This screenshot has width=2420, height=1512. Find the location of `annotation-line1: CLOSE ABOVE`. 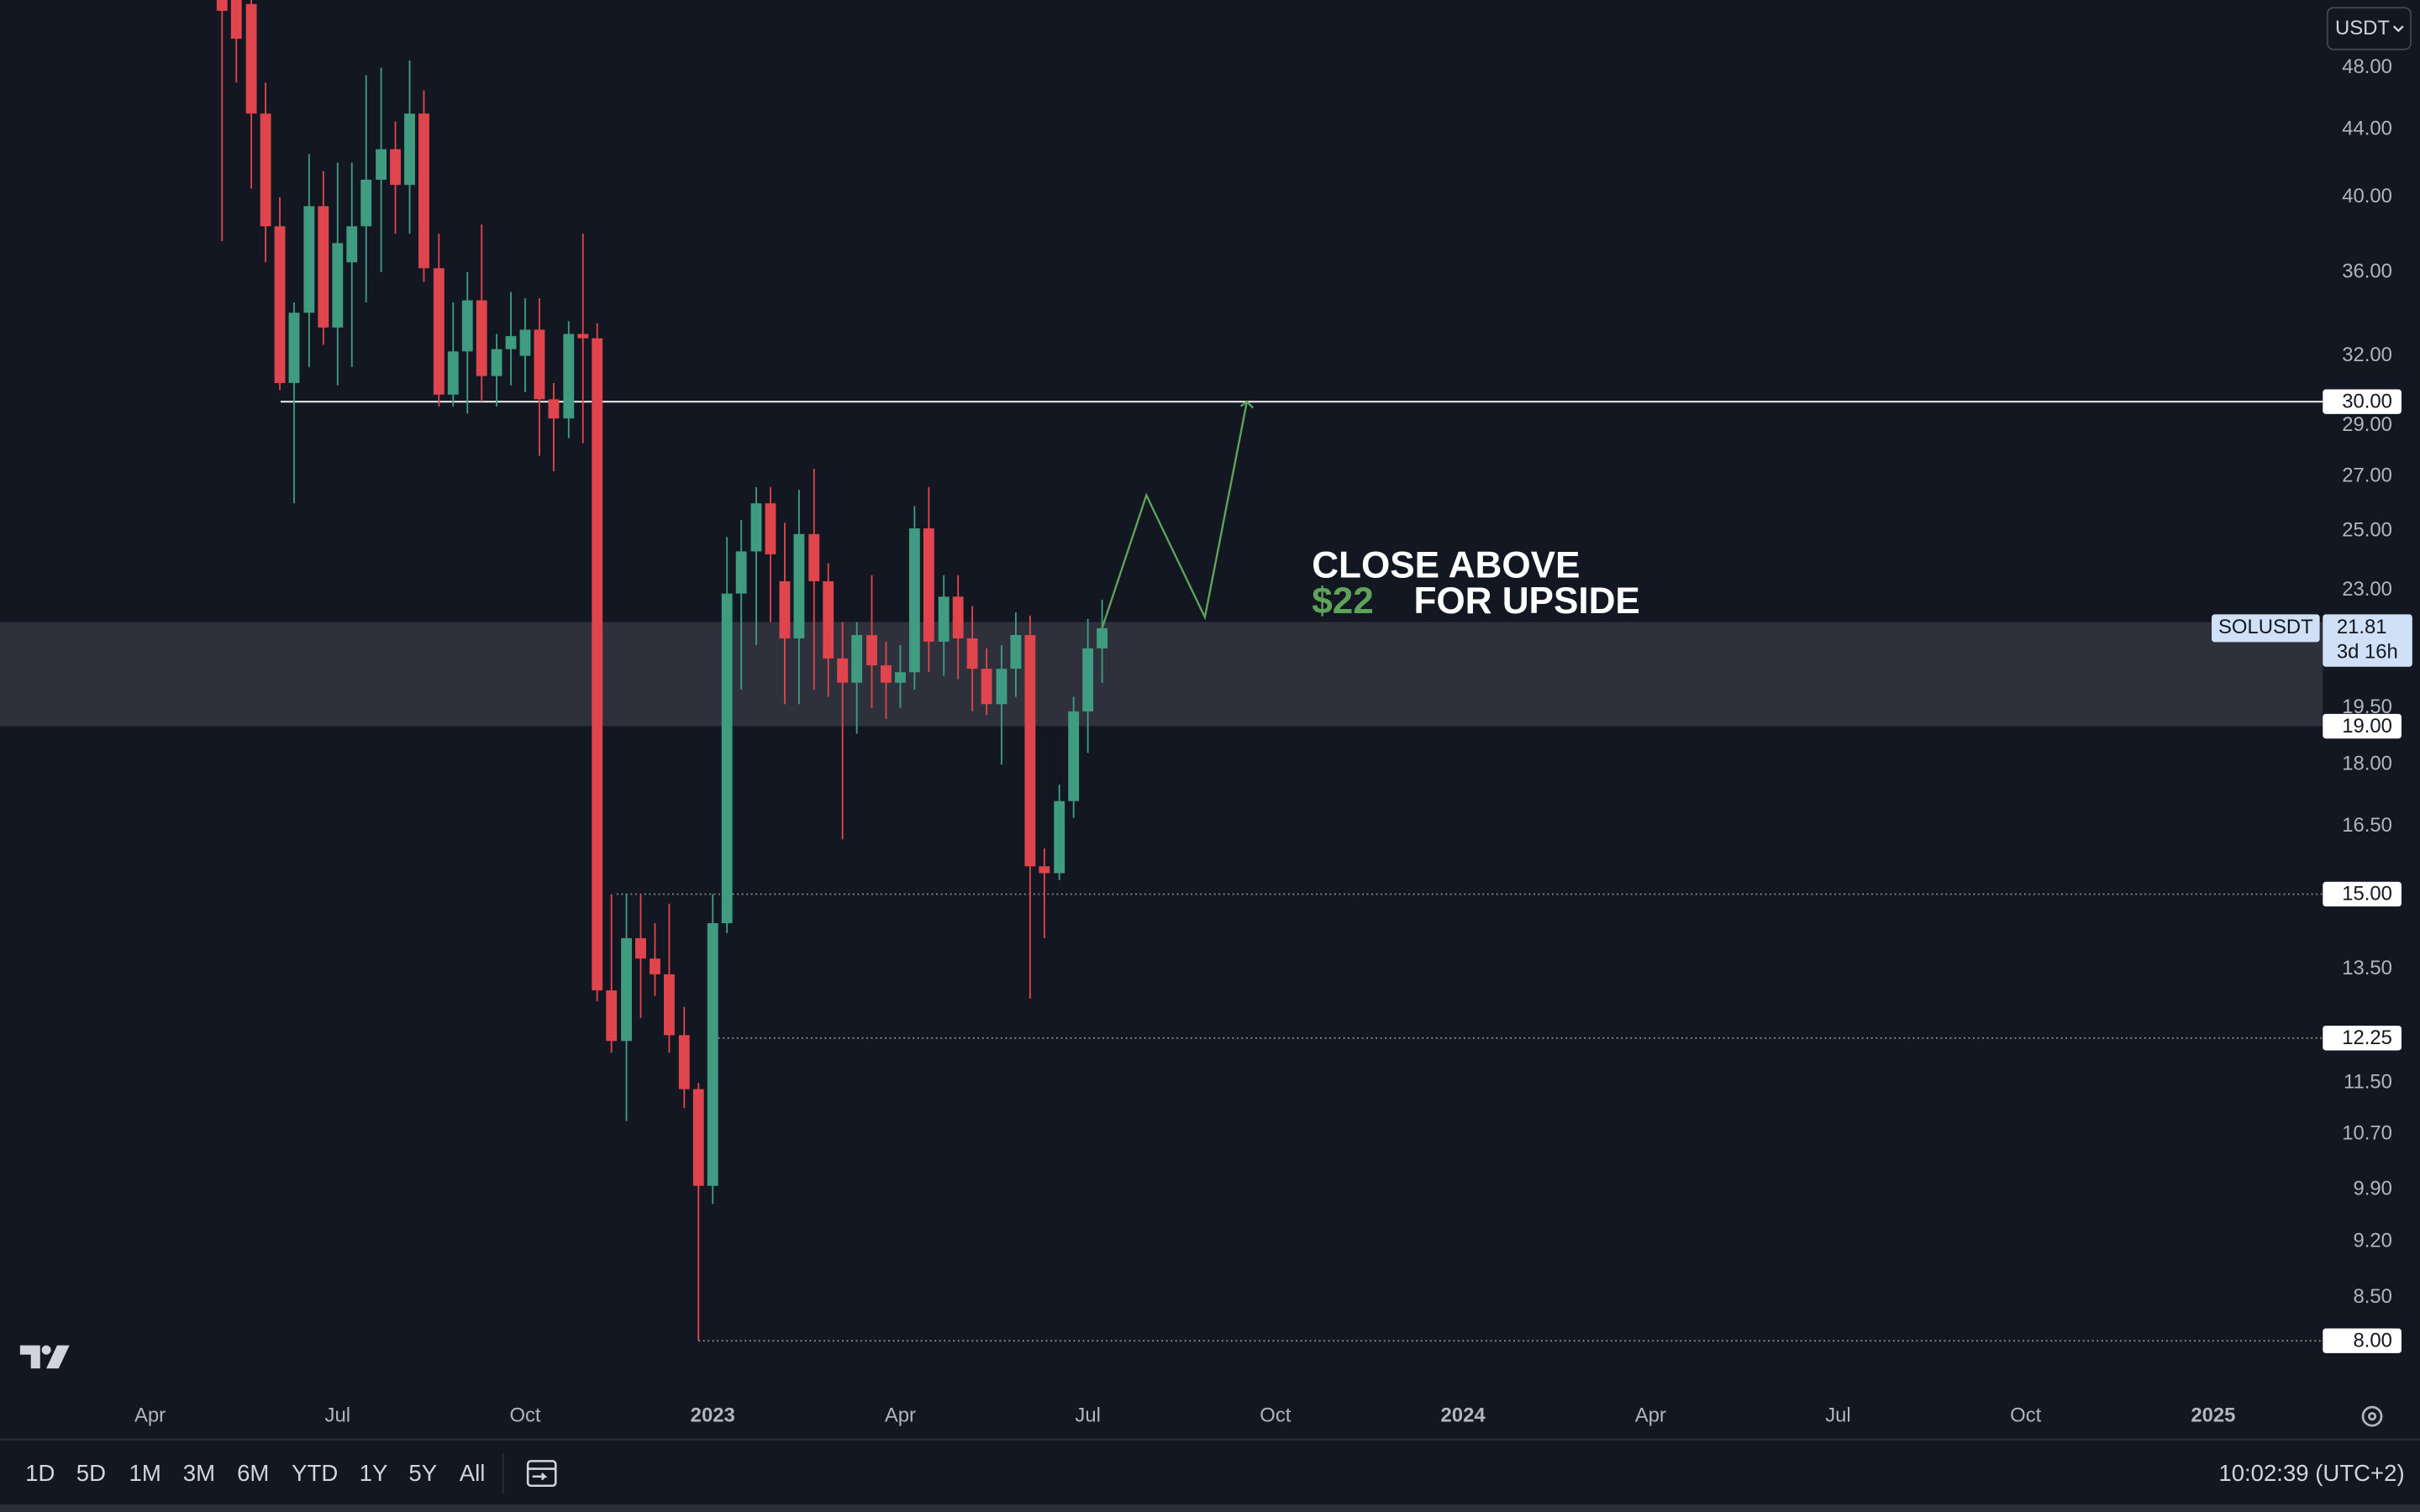

annotation-line1: CLOSE ABOVE is located at coordinates (1446, 565).